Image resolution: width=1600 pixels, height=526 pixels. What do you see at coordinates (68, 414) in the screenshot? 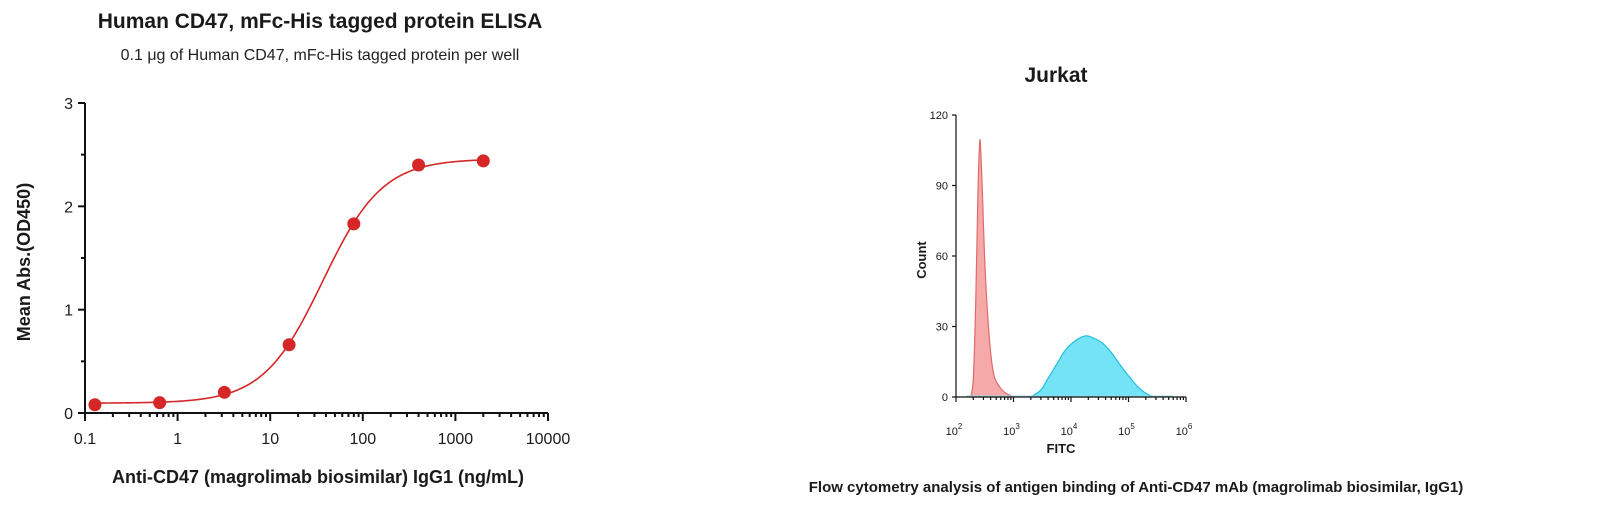
I see `elisa-y-tick-label: 0` at bounding box center [68, 414].